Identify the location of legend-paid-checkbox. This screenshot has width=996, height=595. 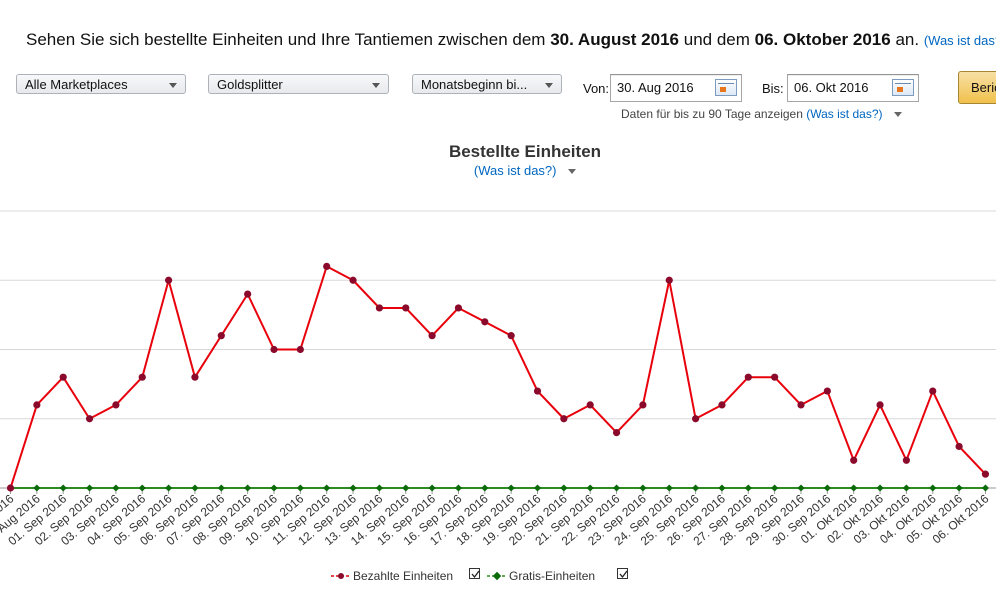
(474, 573).